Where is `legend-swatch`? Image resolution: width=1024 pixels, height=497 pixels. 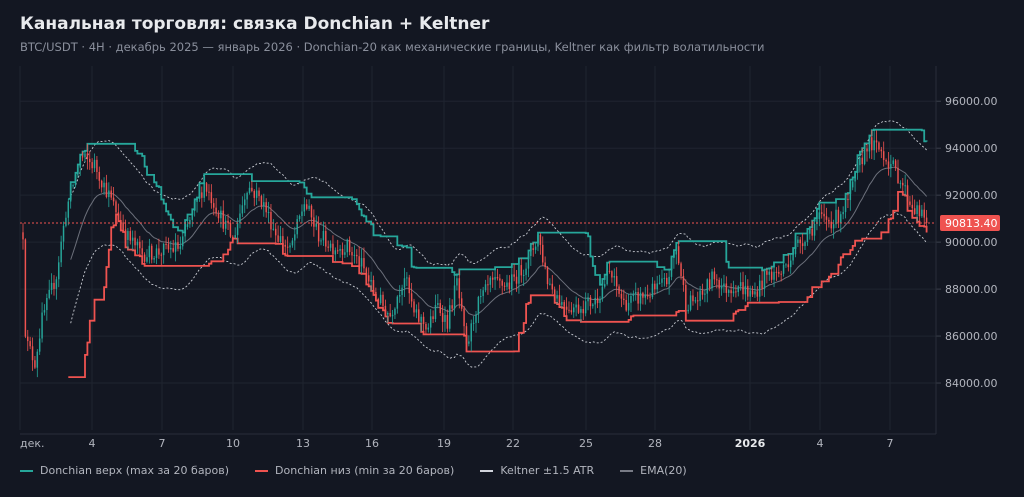
legend-swatch is located at coordinates (627, 470).